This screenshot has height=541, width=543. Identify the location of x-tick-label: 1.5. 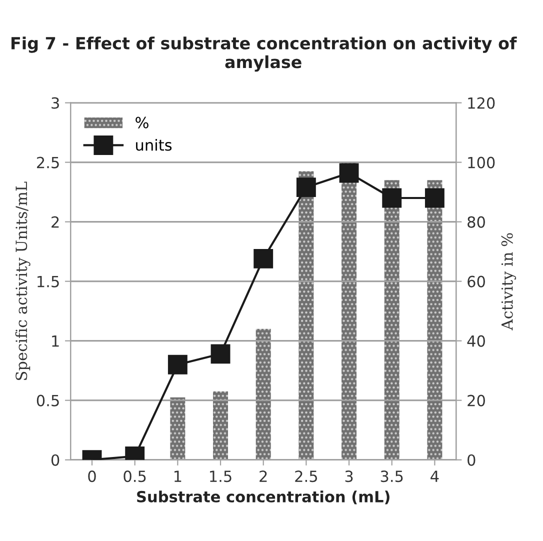
(221, 476).